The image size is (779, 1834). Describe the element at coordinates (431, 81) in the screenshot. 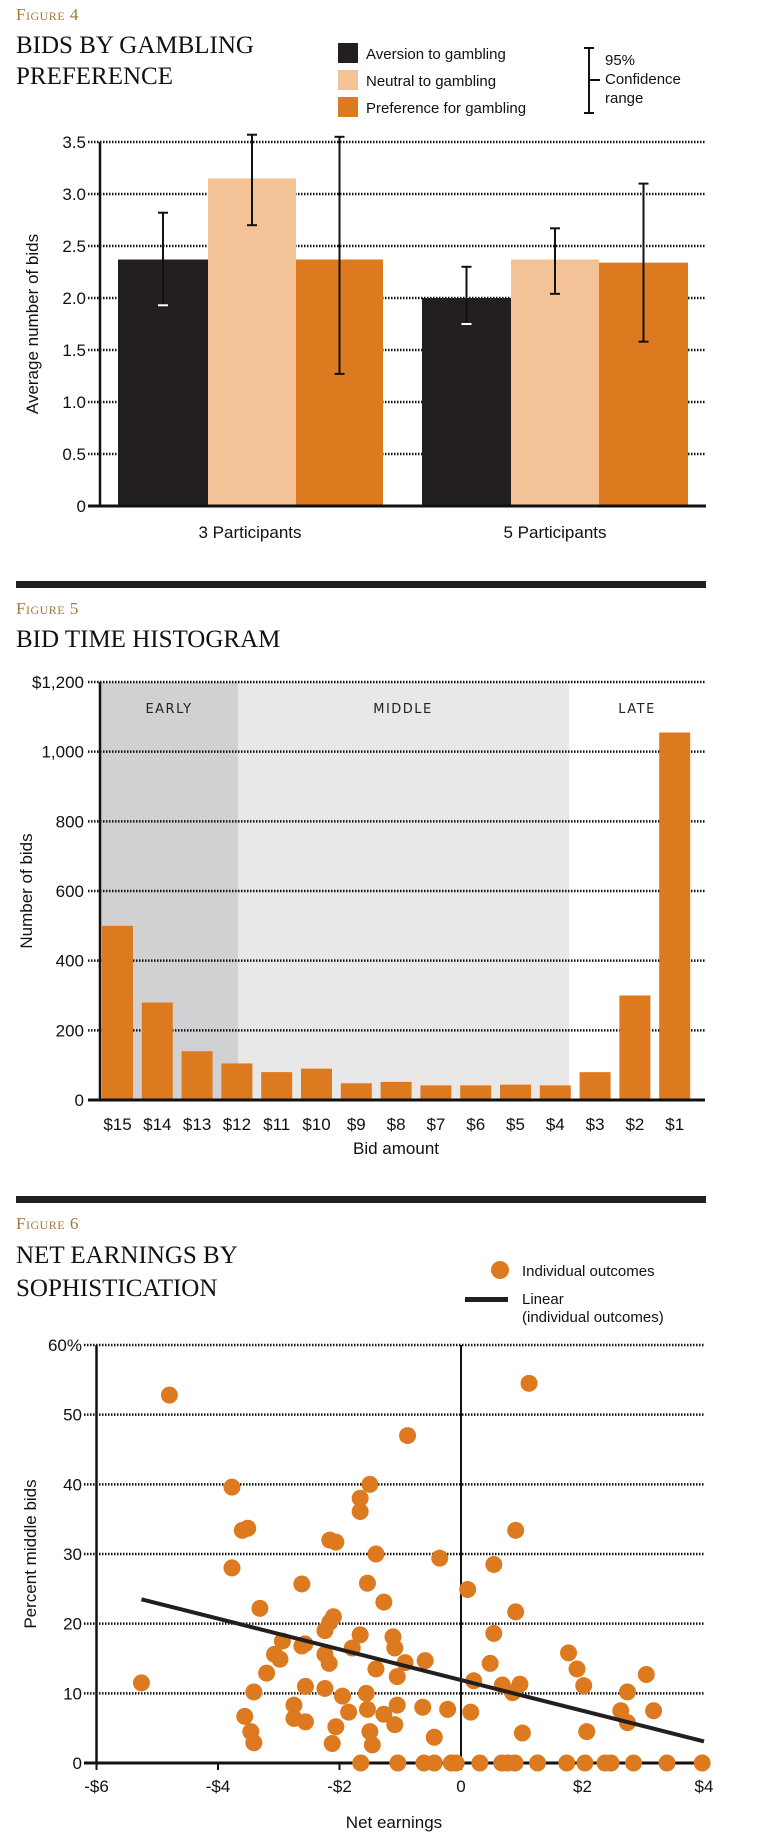

I see `legend-label-neutral: Neutral to gambling` at that location.